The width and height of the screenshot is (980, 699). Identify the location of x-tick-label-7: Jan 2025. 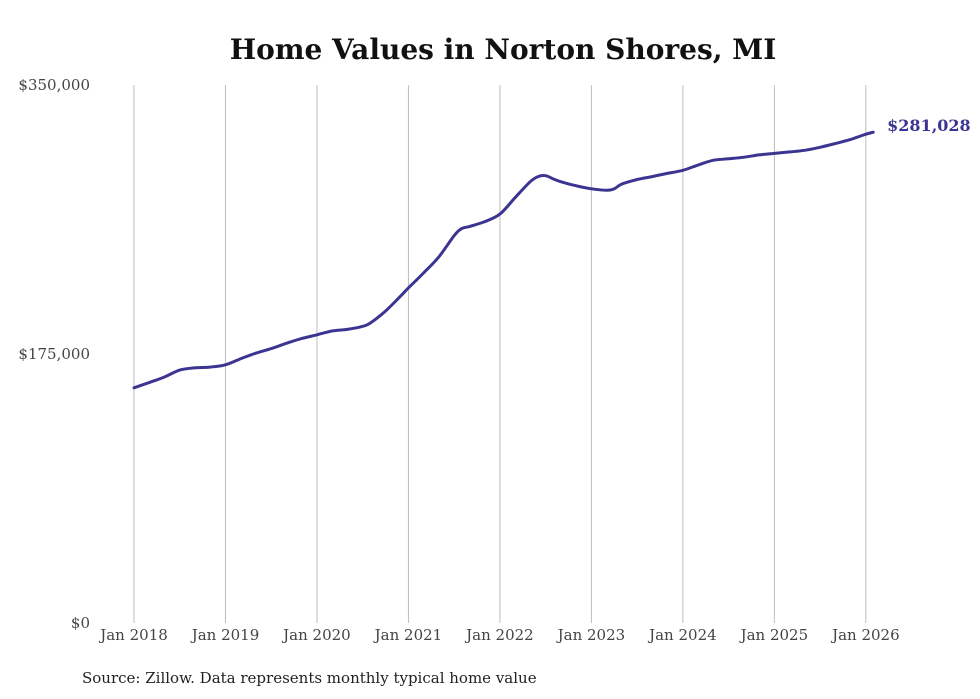
(774, 635).